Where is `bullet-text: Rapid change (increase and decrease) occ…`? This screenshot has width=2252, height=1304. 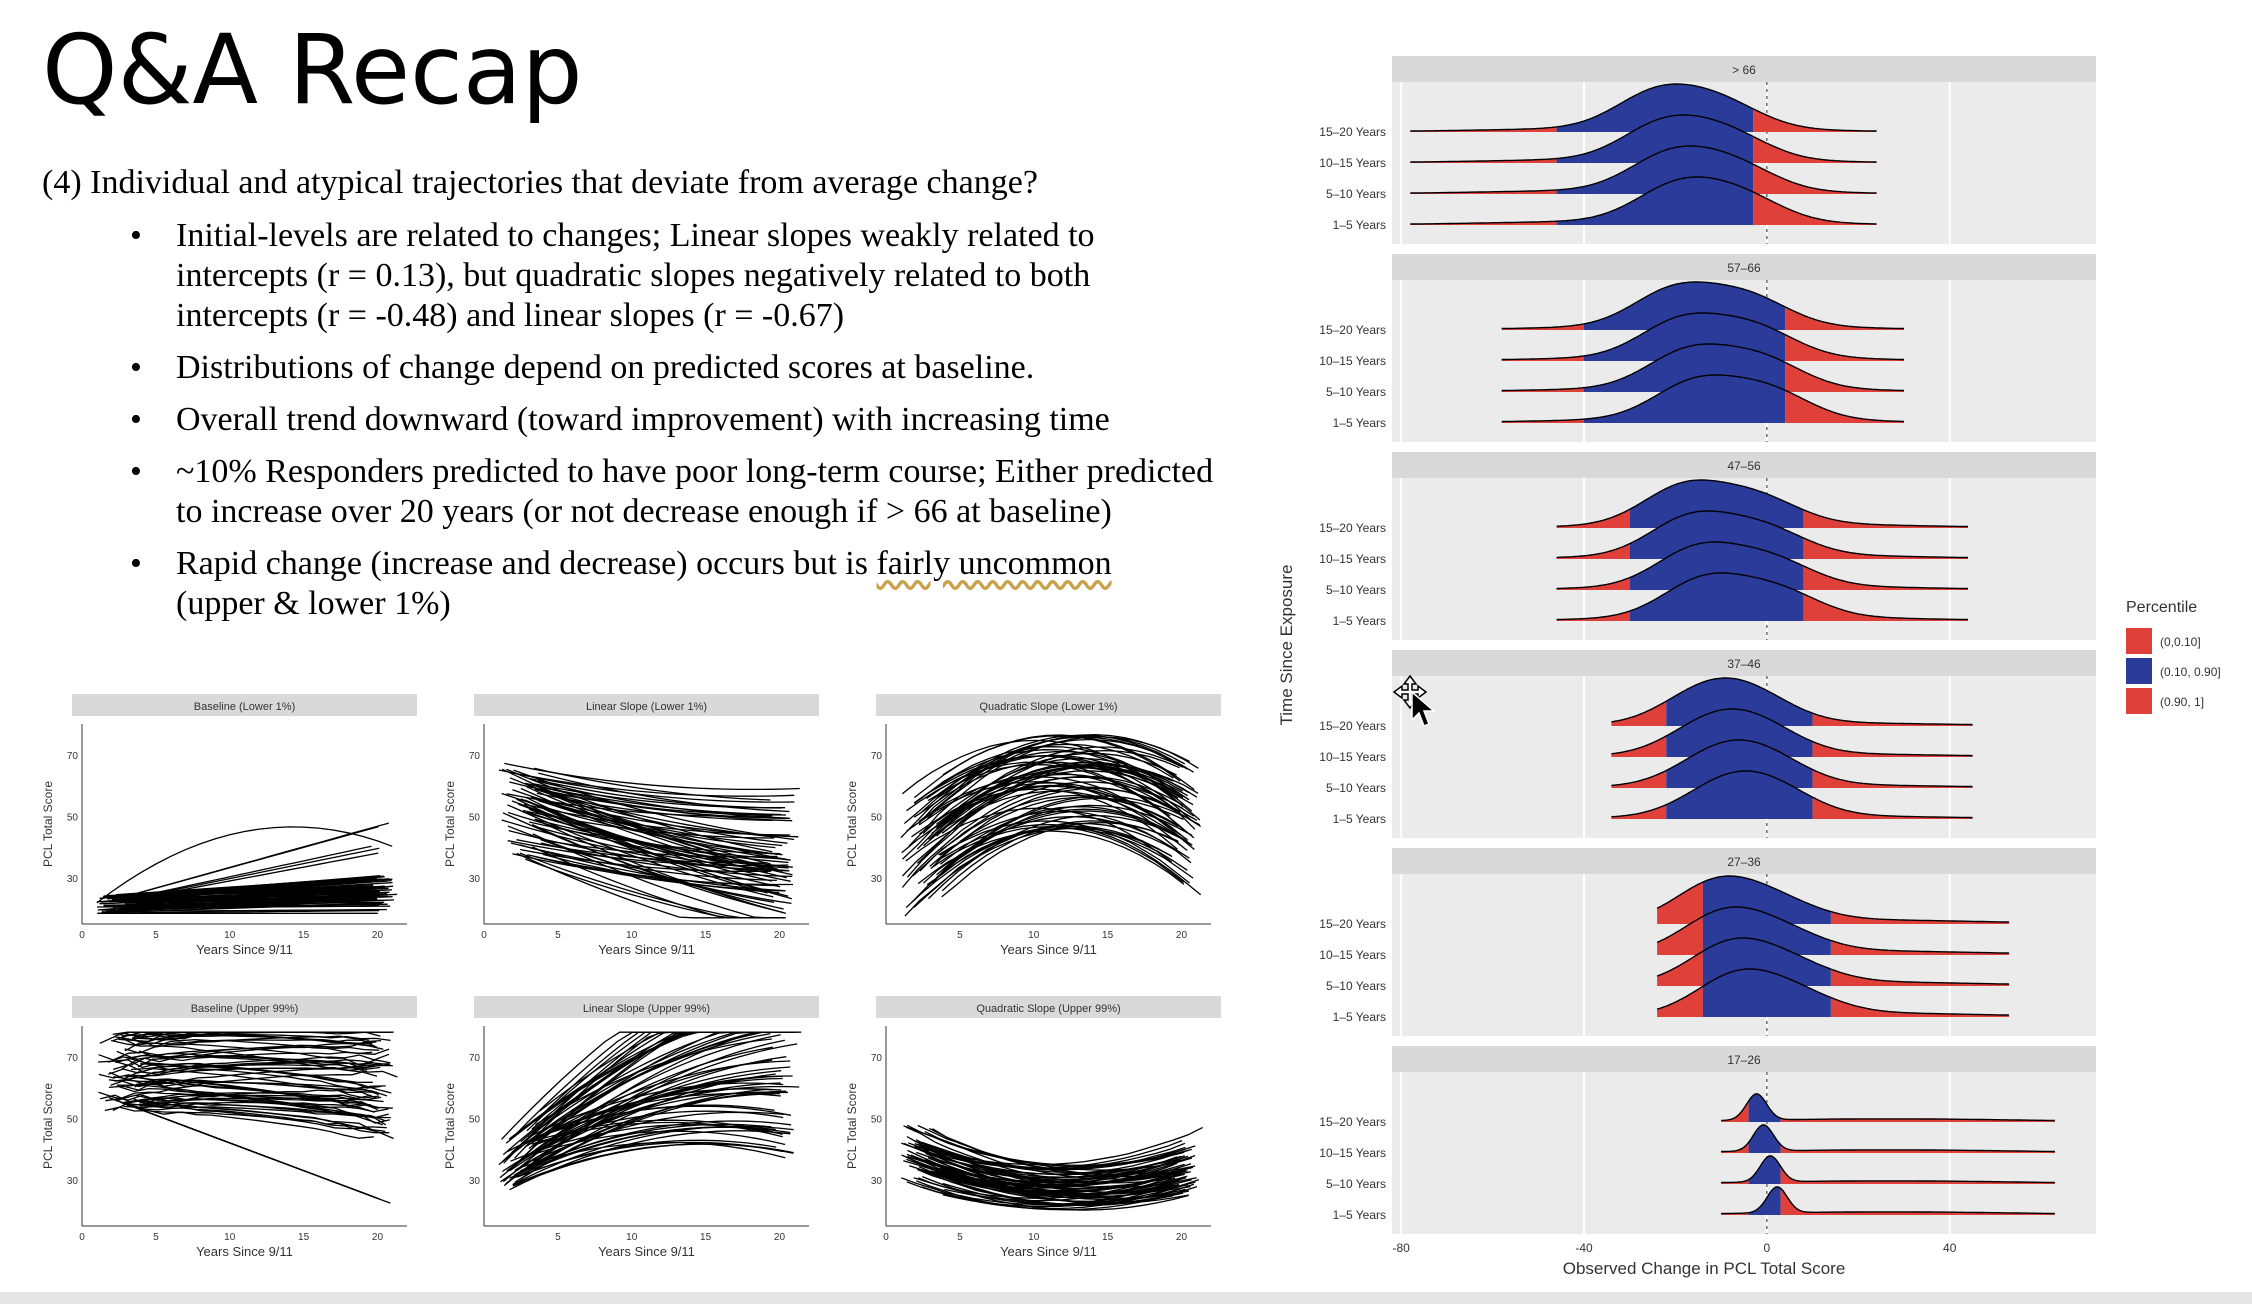
bullet-text: Rapid change (increase and decrease) occ… is located at coordinates (522, 563).